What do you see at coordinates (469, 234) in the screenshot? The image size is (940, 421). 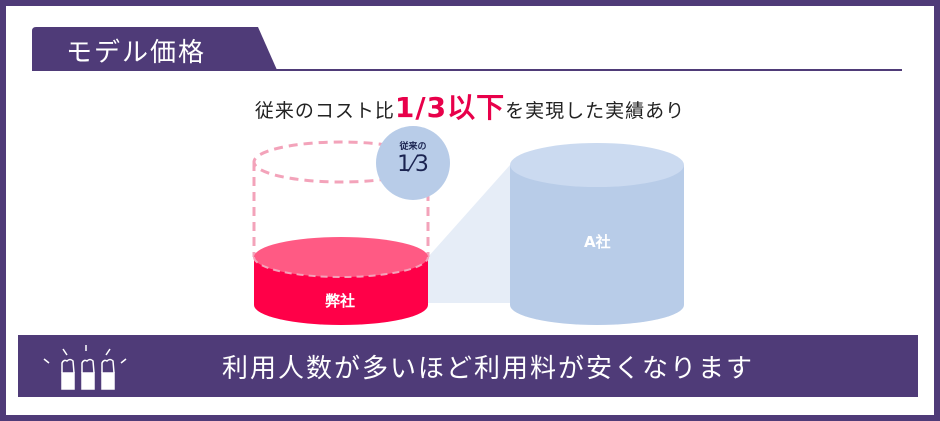 I see `connector-shape` at bounding box center [469, 234].